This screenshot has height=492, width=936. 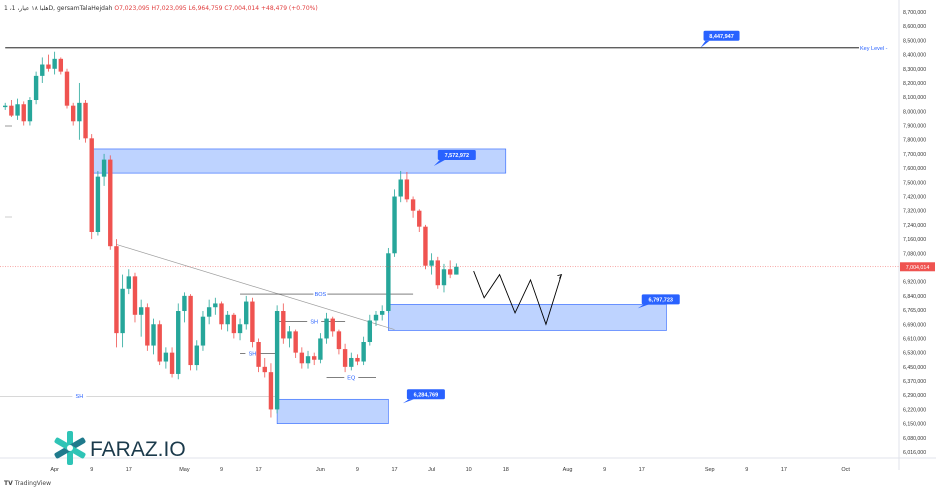 I want to click on price-tick-label: 6,150,000, so click(x=914, y=425).